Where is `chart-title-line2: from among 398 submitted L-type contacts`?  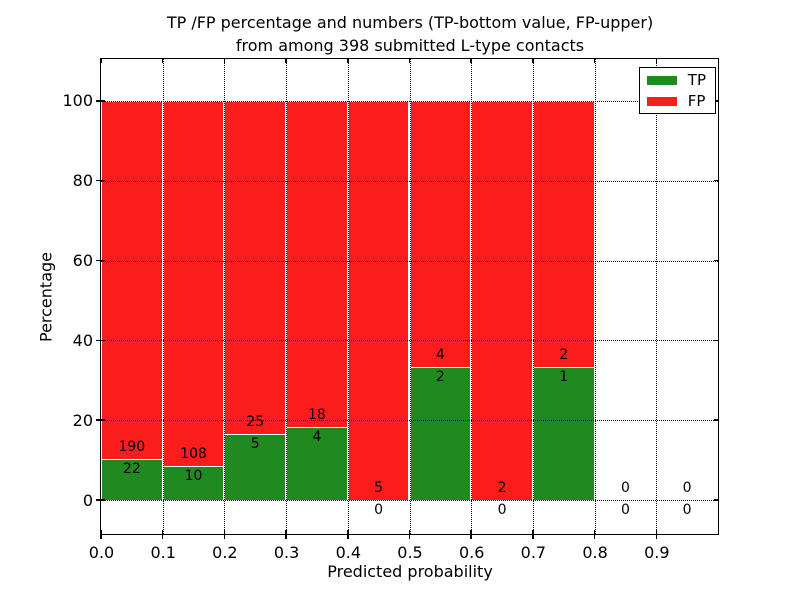 chart-title-line2: from among 398 submitted L-type contacts is located at coordinates (410, 45).